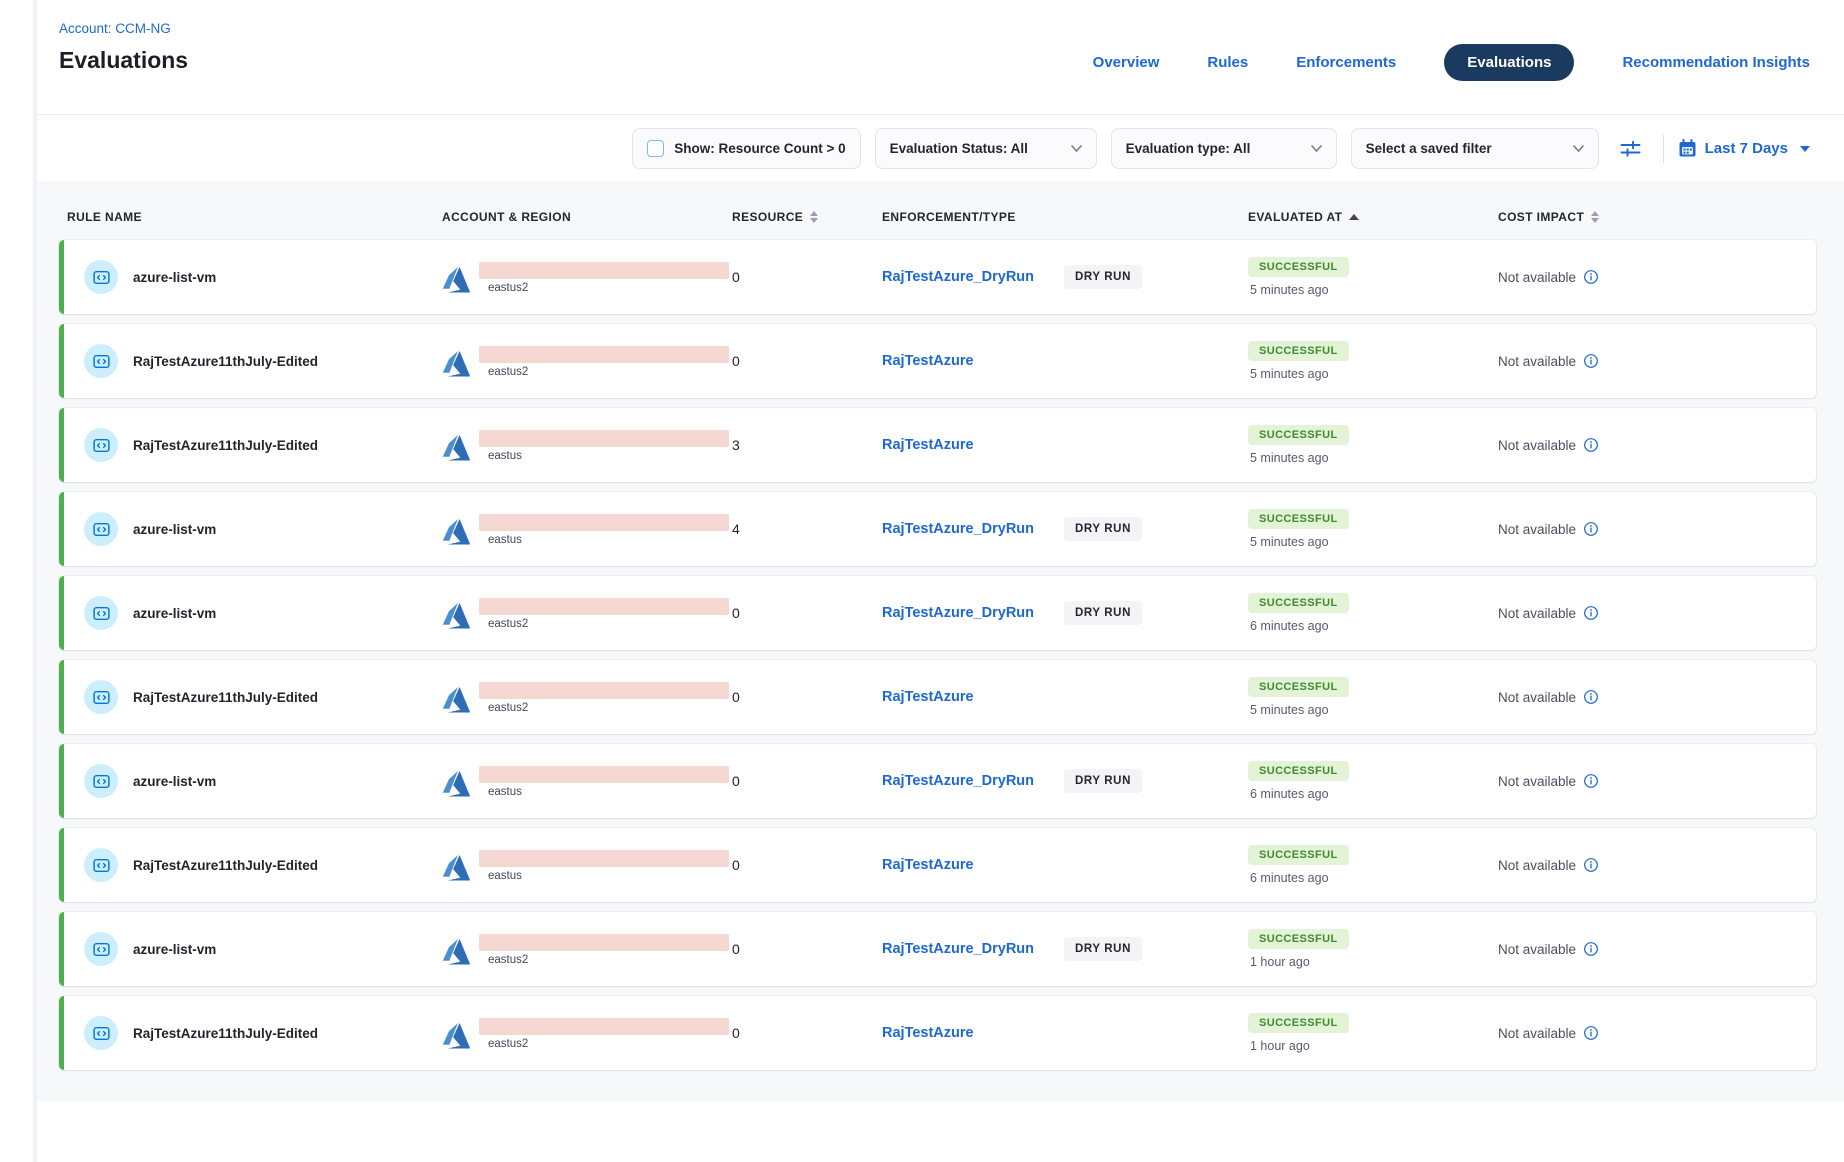 Image resolution: width=1844 pixels, height=1162 pixels. What do you see at coordinates (1474, 148) in the screenshot?
I see `saved-filter-select: Select a saved filter` at bounding box center [1474, 148].